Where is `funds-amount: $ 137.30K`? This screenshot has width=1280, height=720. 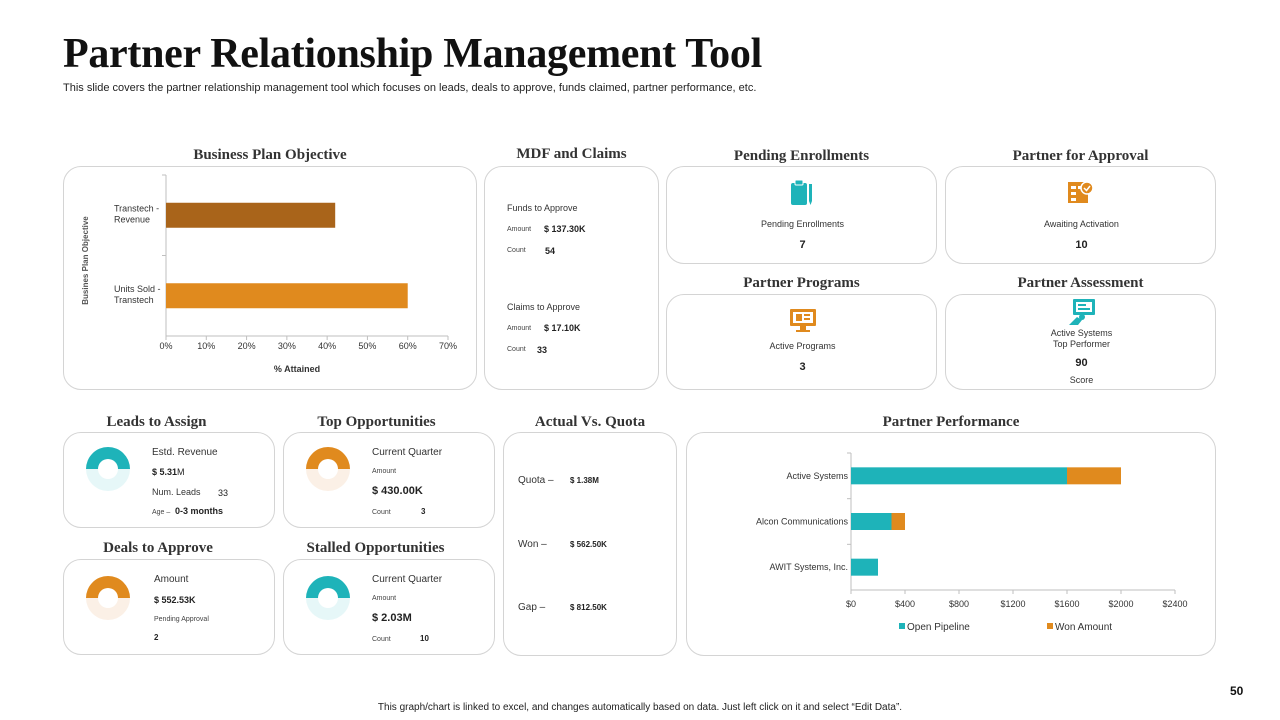 funds-amount: $ 137.30K is located at coordinates (565, 229).